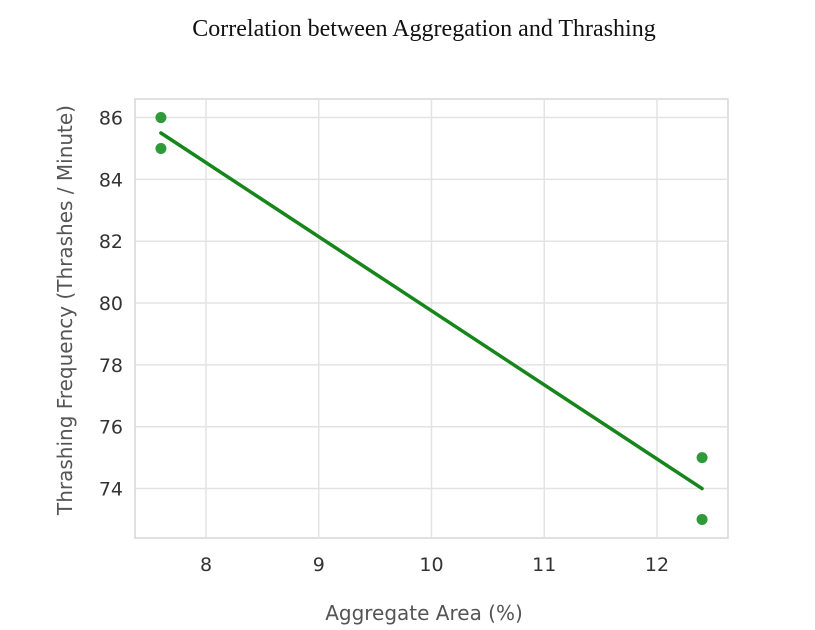  Describe the element at coordinates (319, 565) in the screenshot. I see `x-tick-label: 9` at that location.